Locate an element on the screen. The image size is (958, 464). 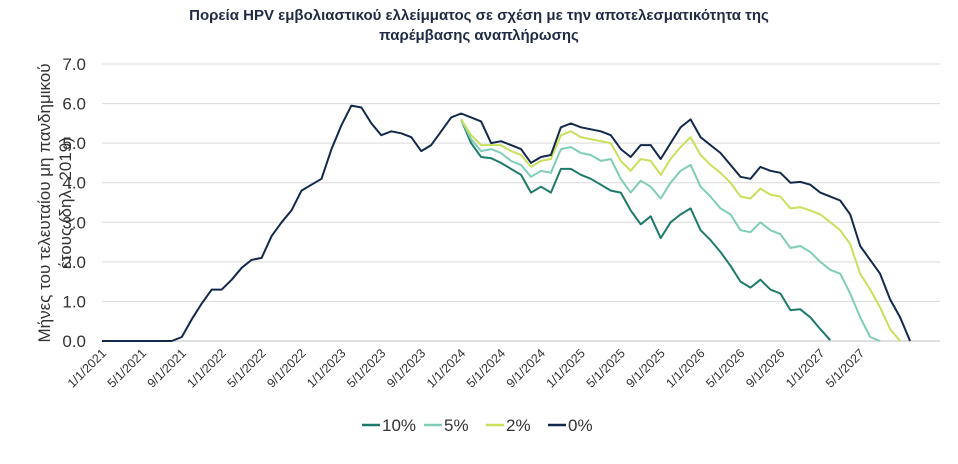
y-tick-label: 6.0 is located at coordinates (74, 104).